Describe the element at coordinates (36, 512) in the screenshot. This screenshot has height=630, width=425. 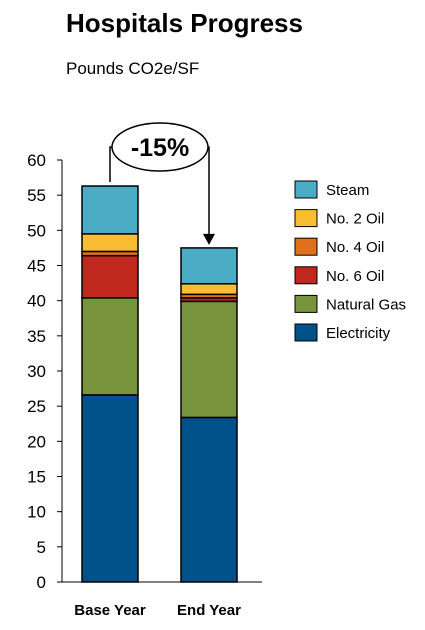
I see `y-tick-label: 10` at that location.